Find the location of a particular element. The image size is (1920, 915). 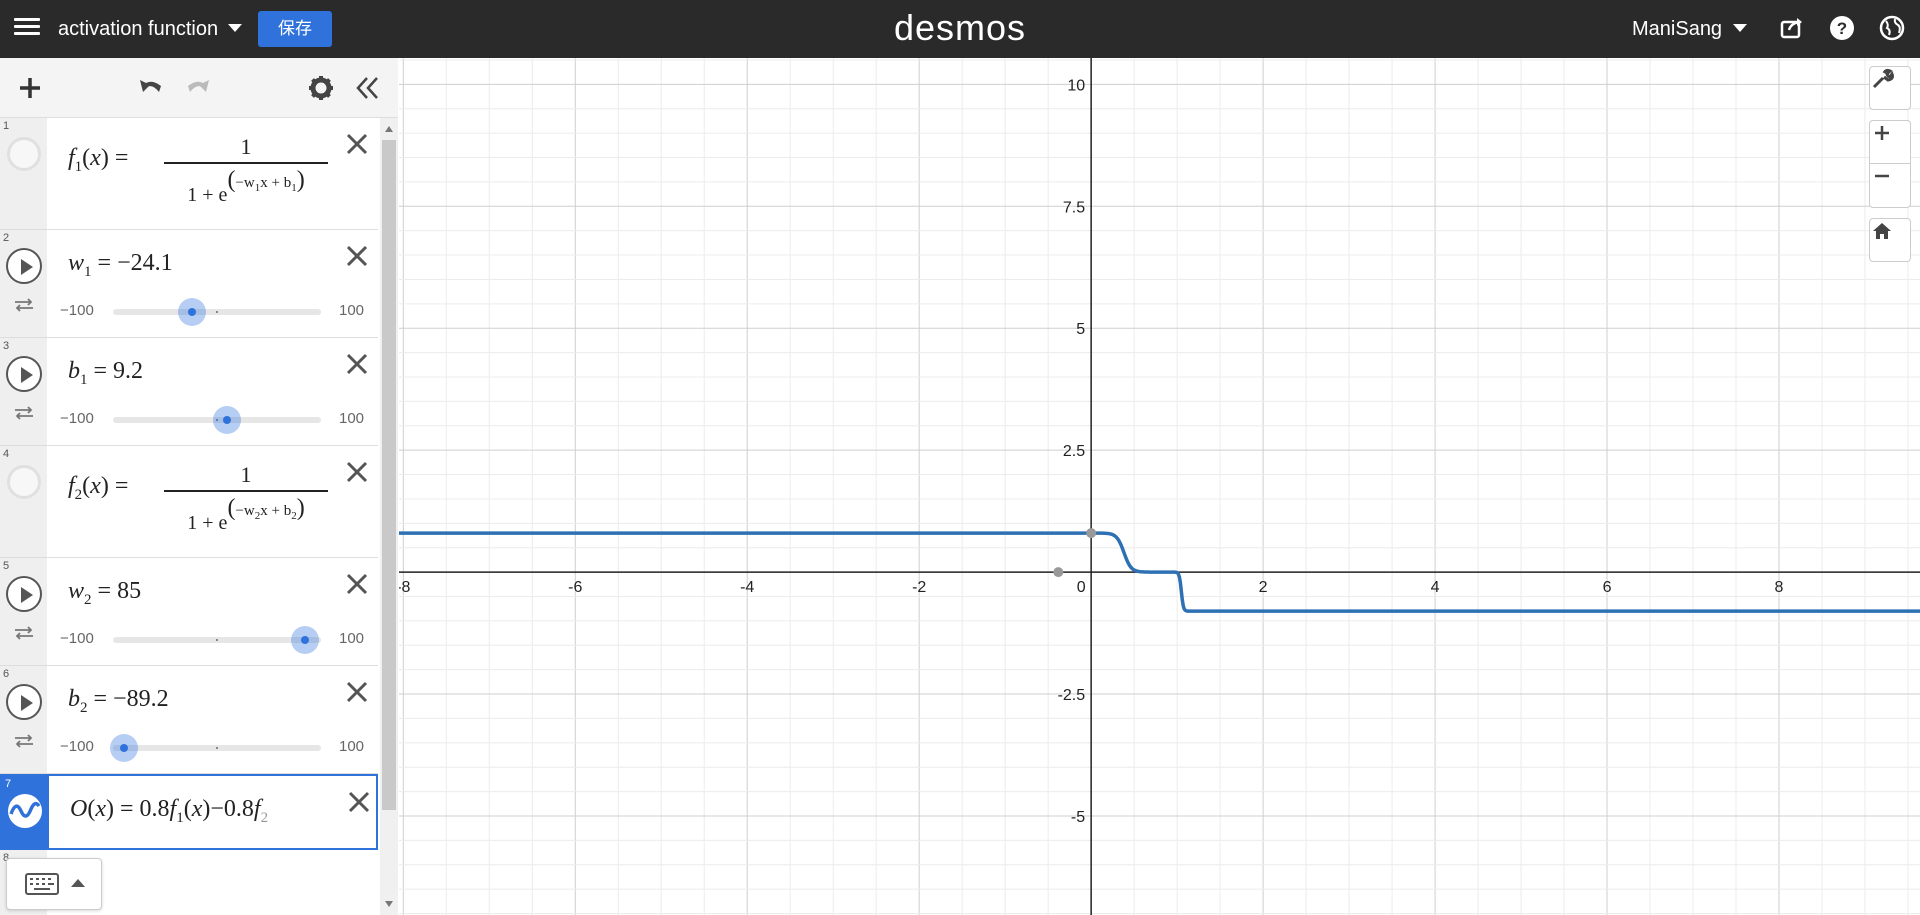

fraction: 1 1 + e(−w2x + b2) is located at coordinates (246, 498).